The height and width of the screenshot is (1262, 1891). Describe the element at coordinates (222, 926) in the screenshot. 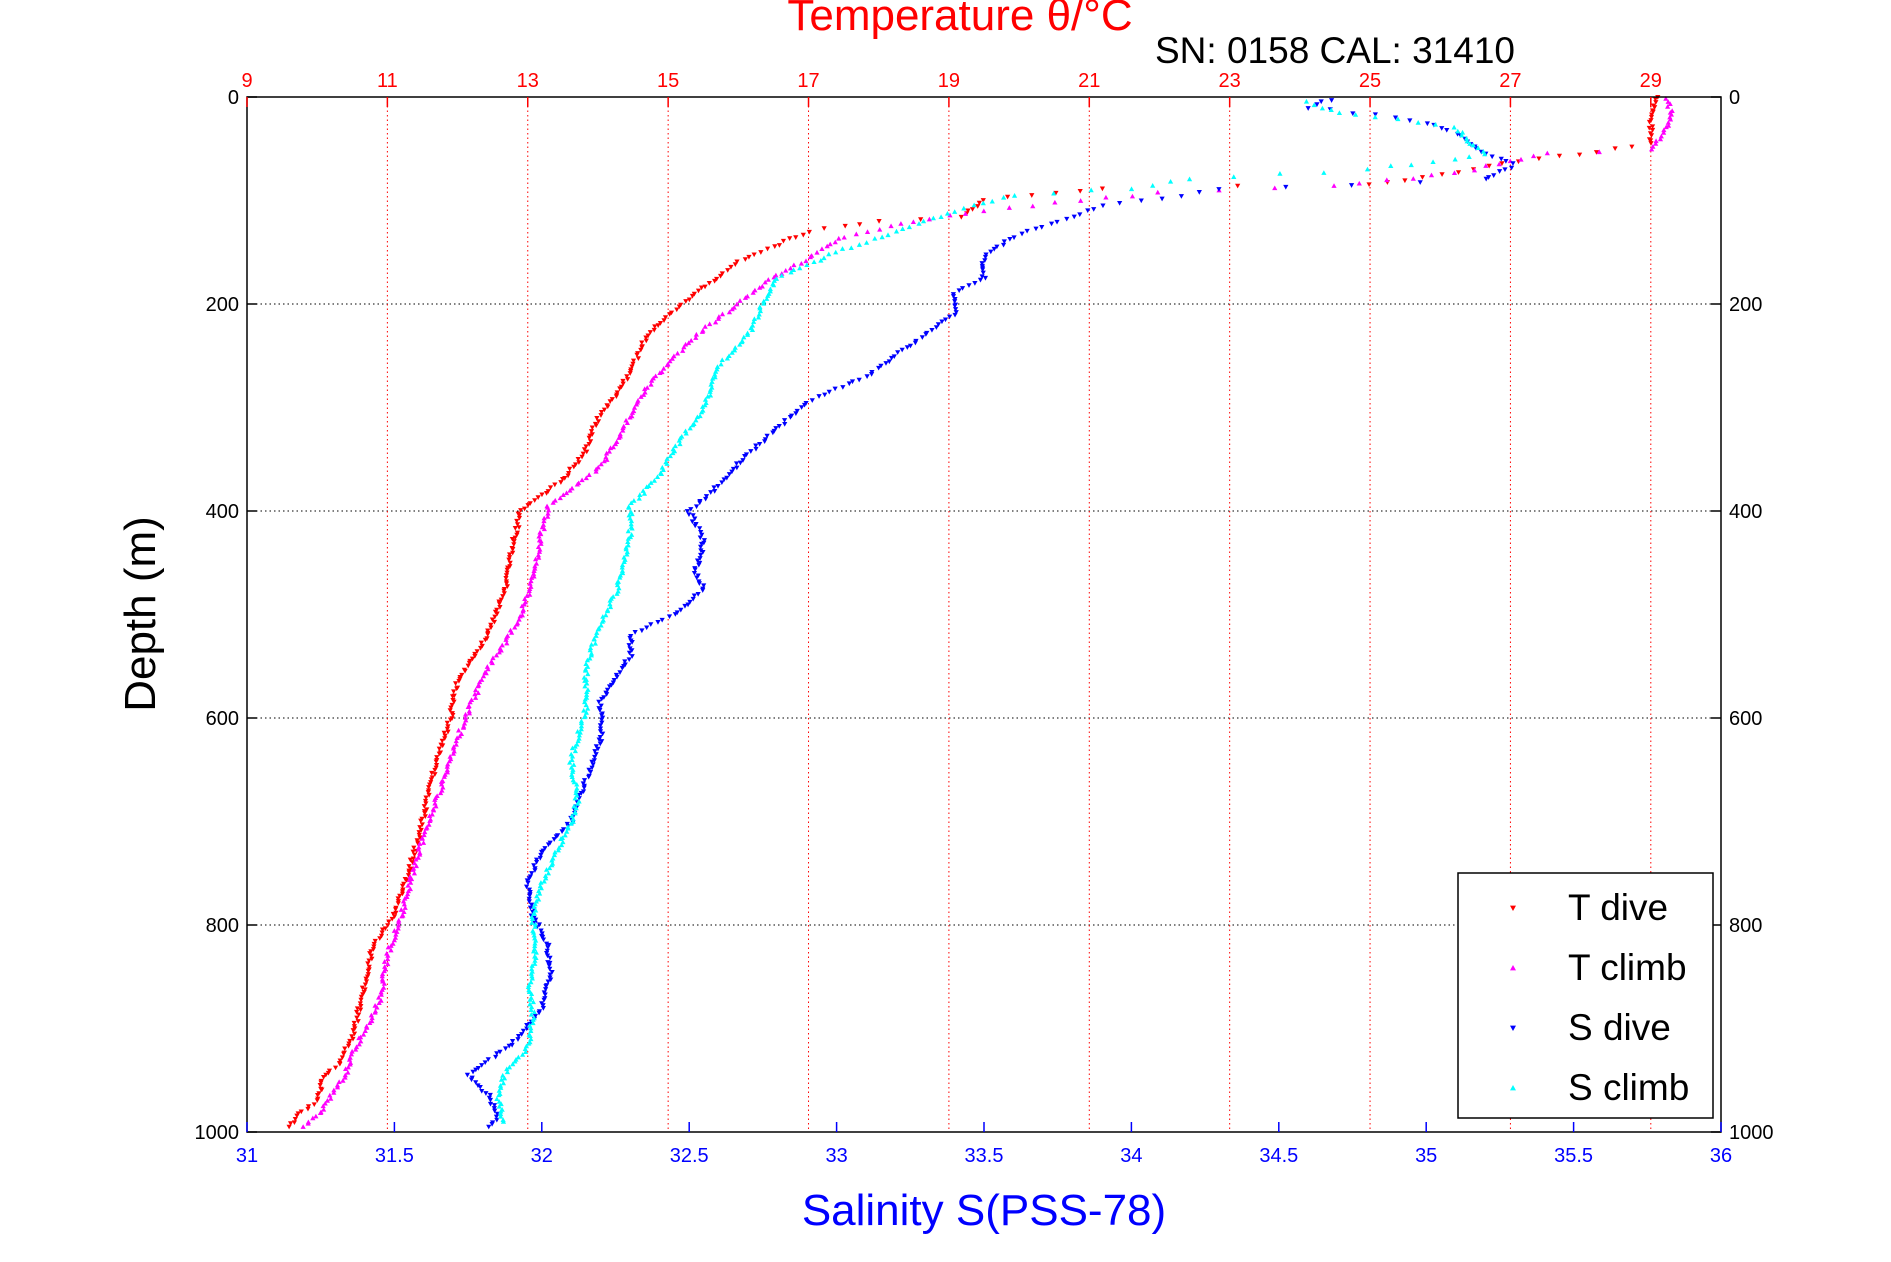

I see `y-tick-label-left: 800` at that location.